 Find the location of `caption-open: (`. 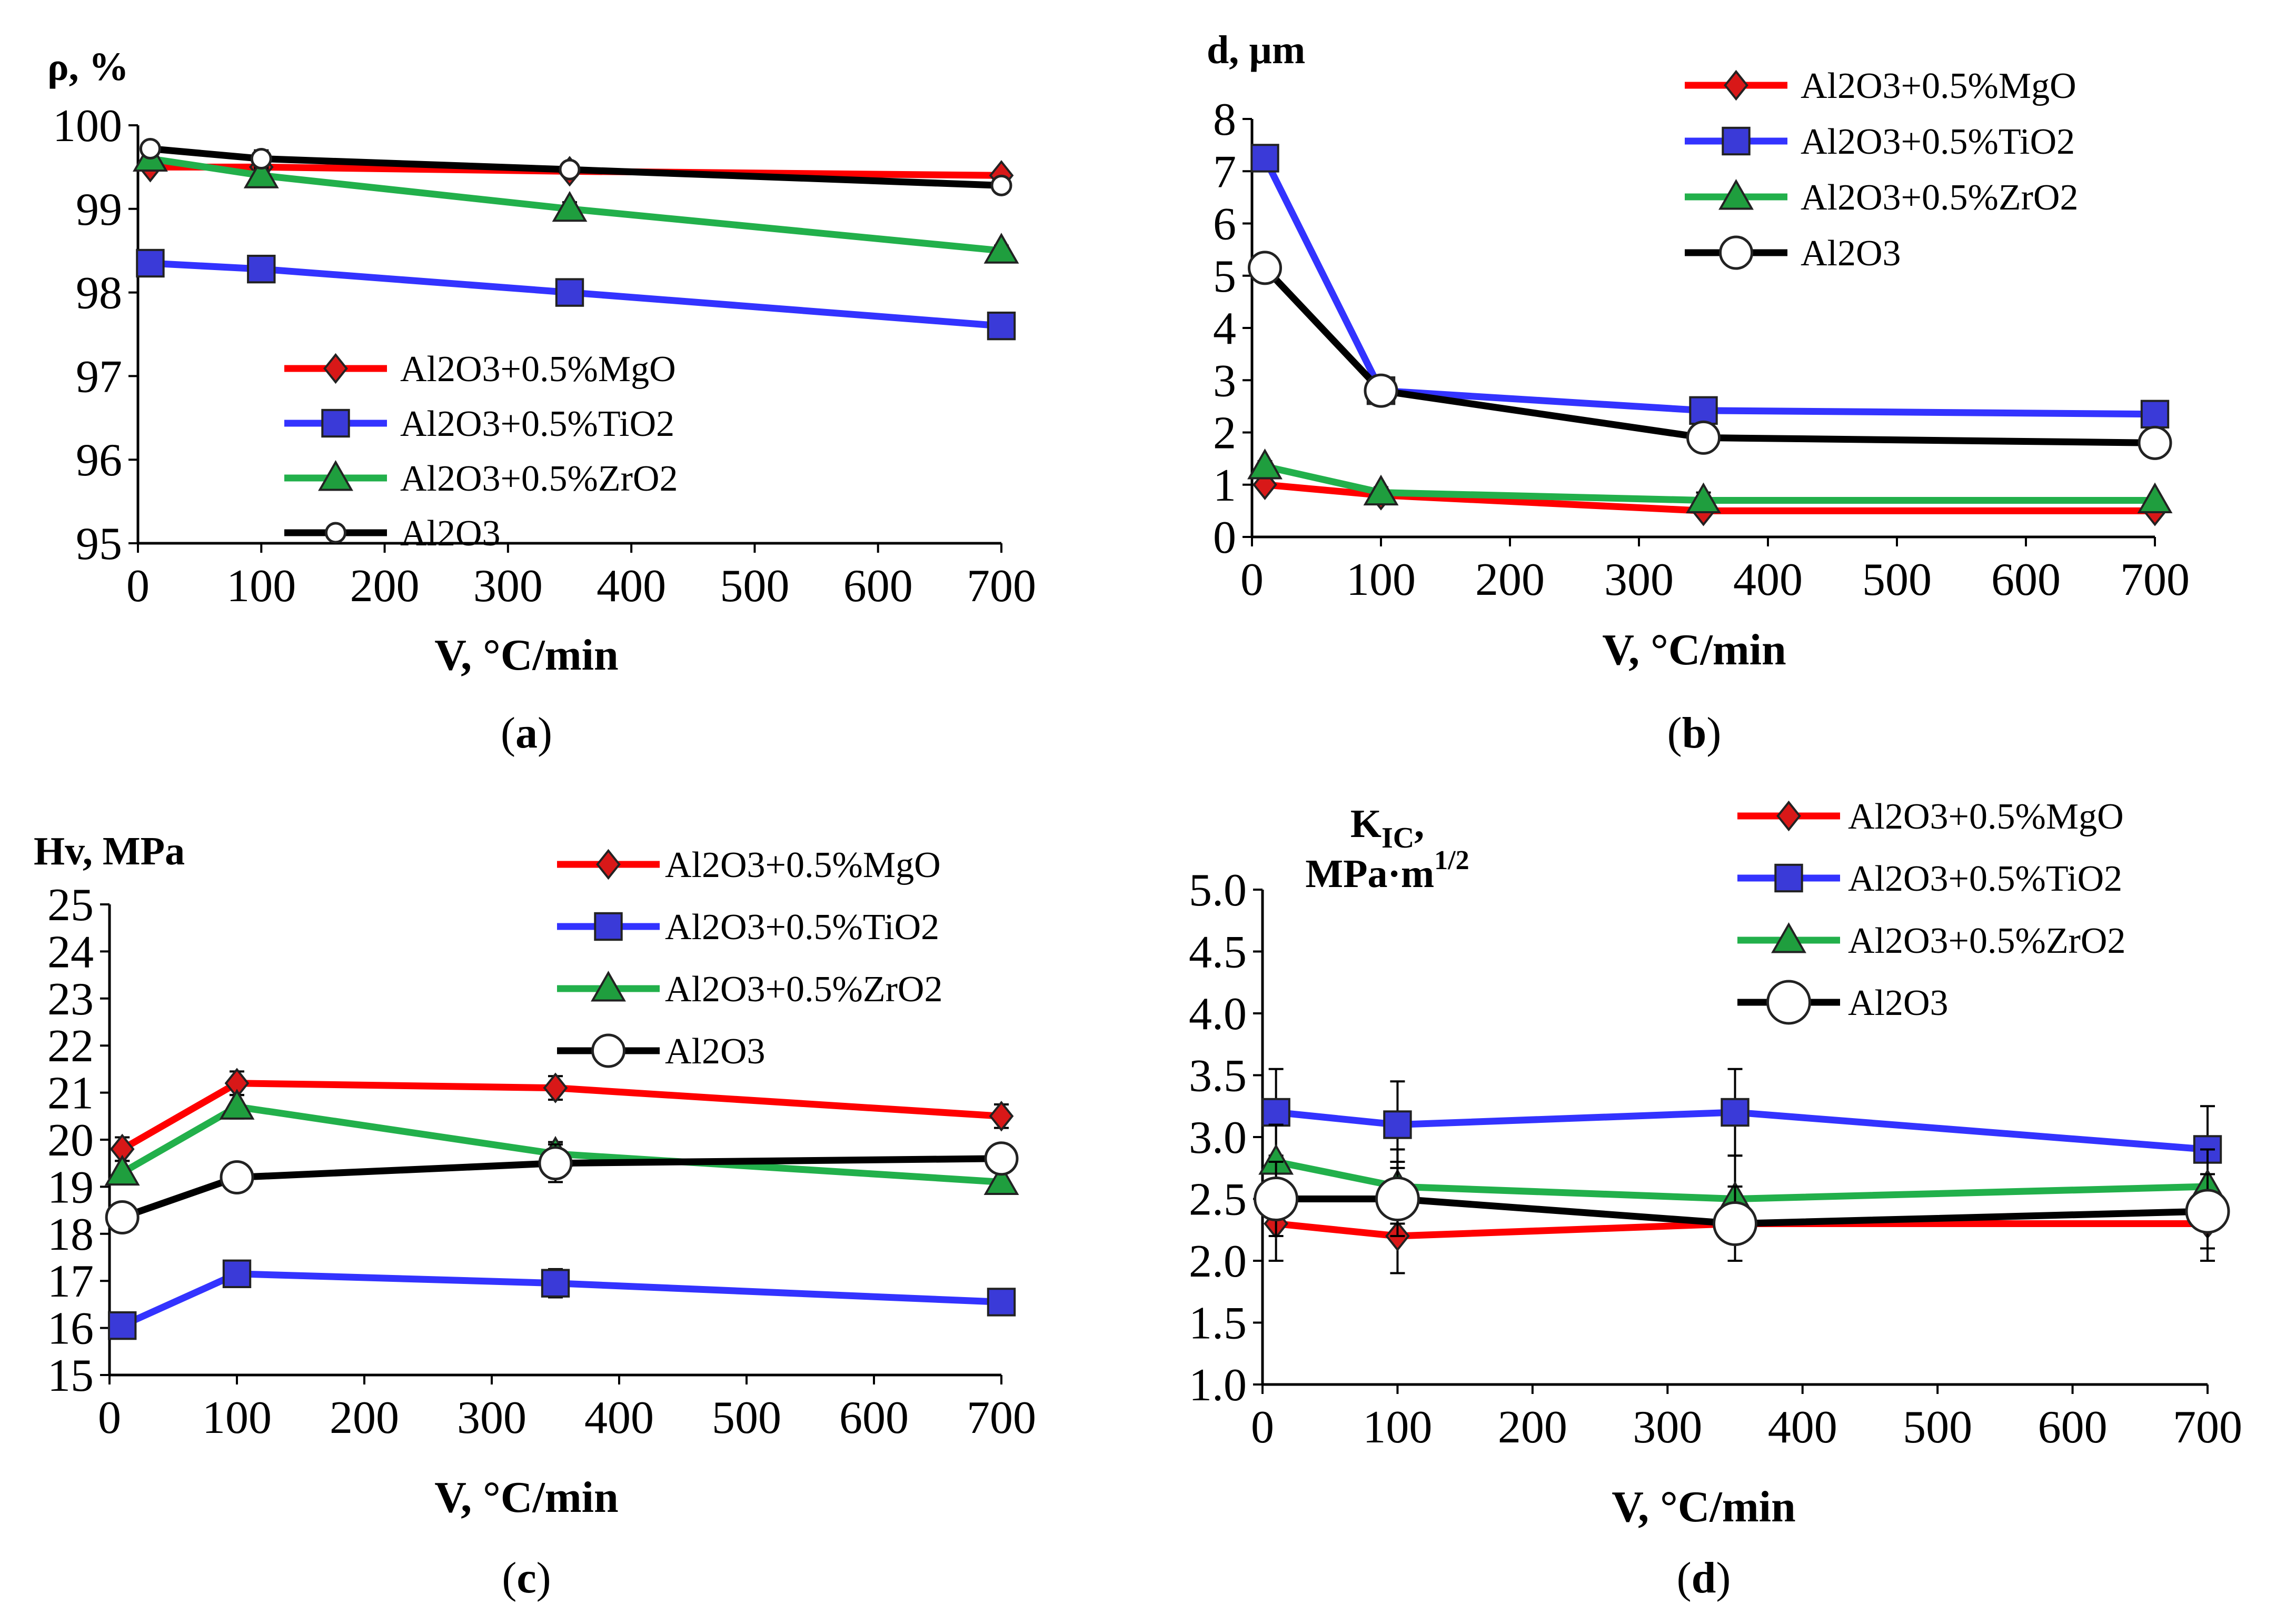

caption-open: ( is located at coordinates (508, 734).